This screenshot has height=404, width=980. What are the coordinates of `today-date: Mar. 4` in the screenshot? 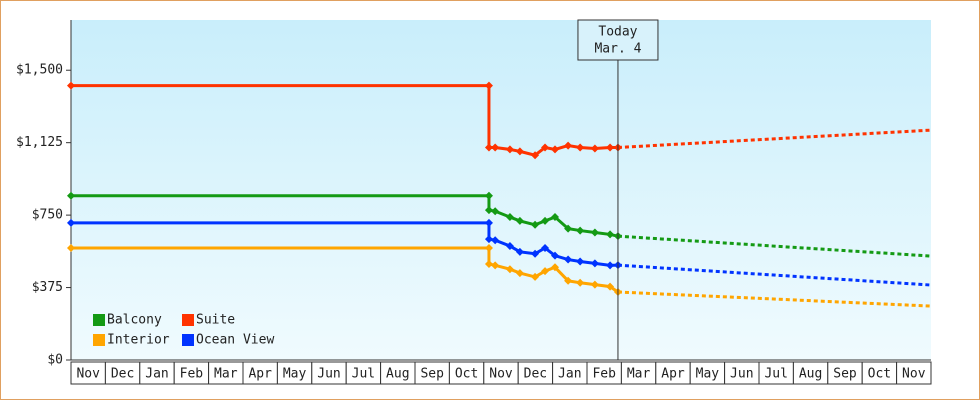 It's located at (617, 49).